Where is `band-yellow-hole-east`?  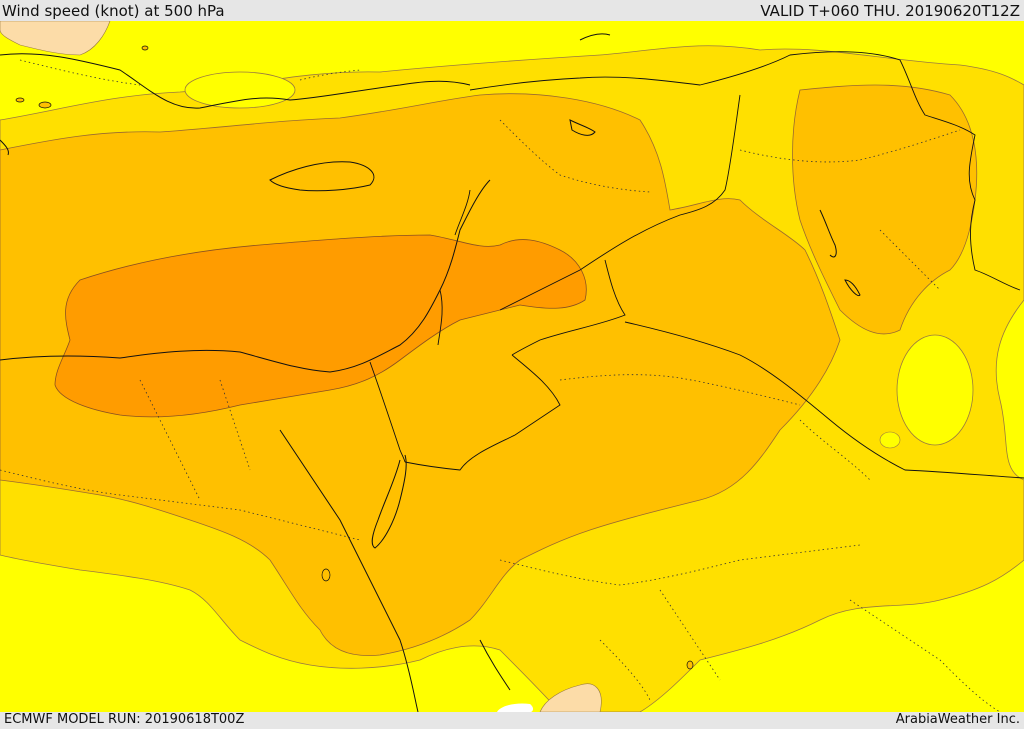 band-yellow-hole-east is located at coordinates (935, 390).